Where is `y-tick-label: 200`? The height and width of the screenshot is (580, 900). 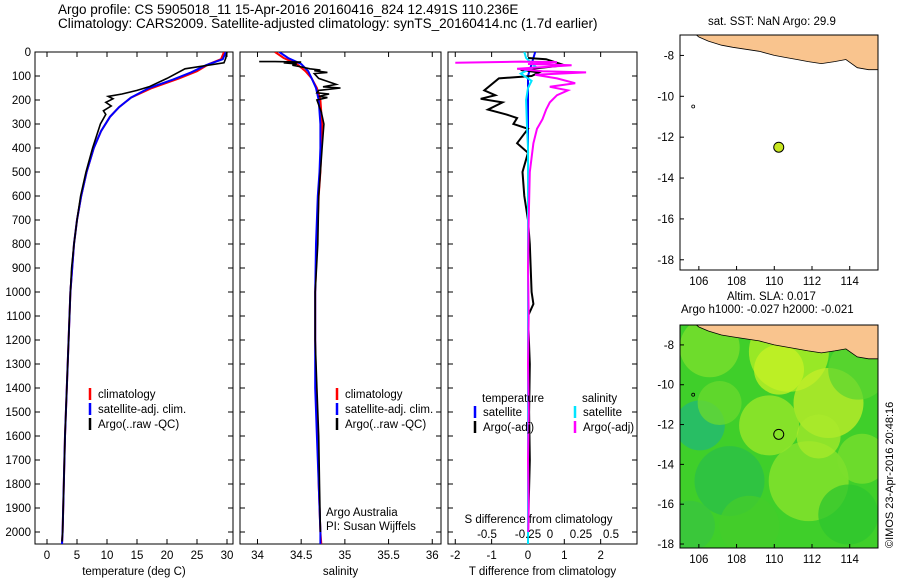 y-tick-label: 200 is located at coordinates (21, 101).